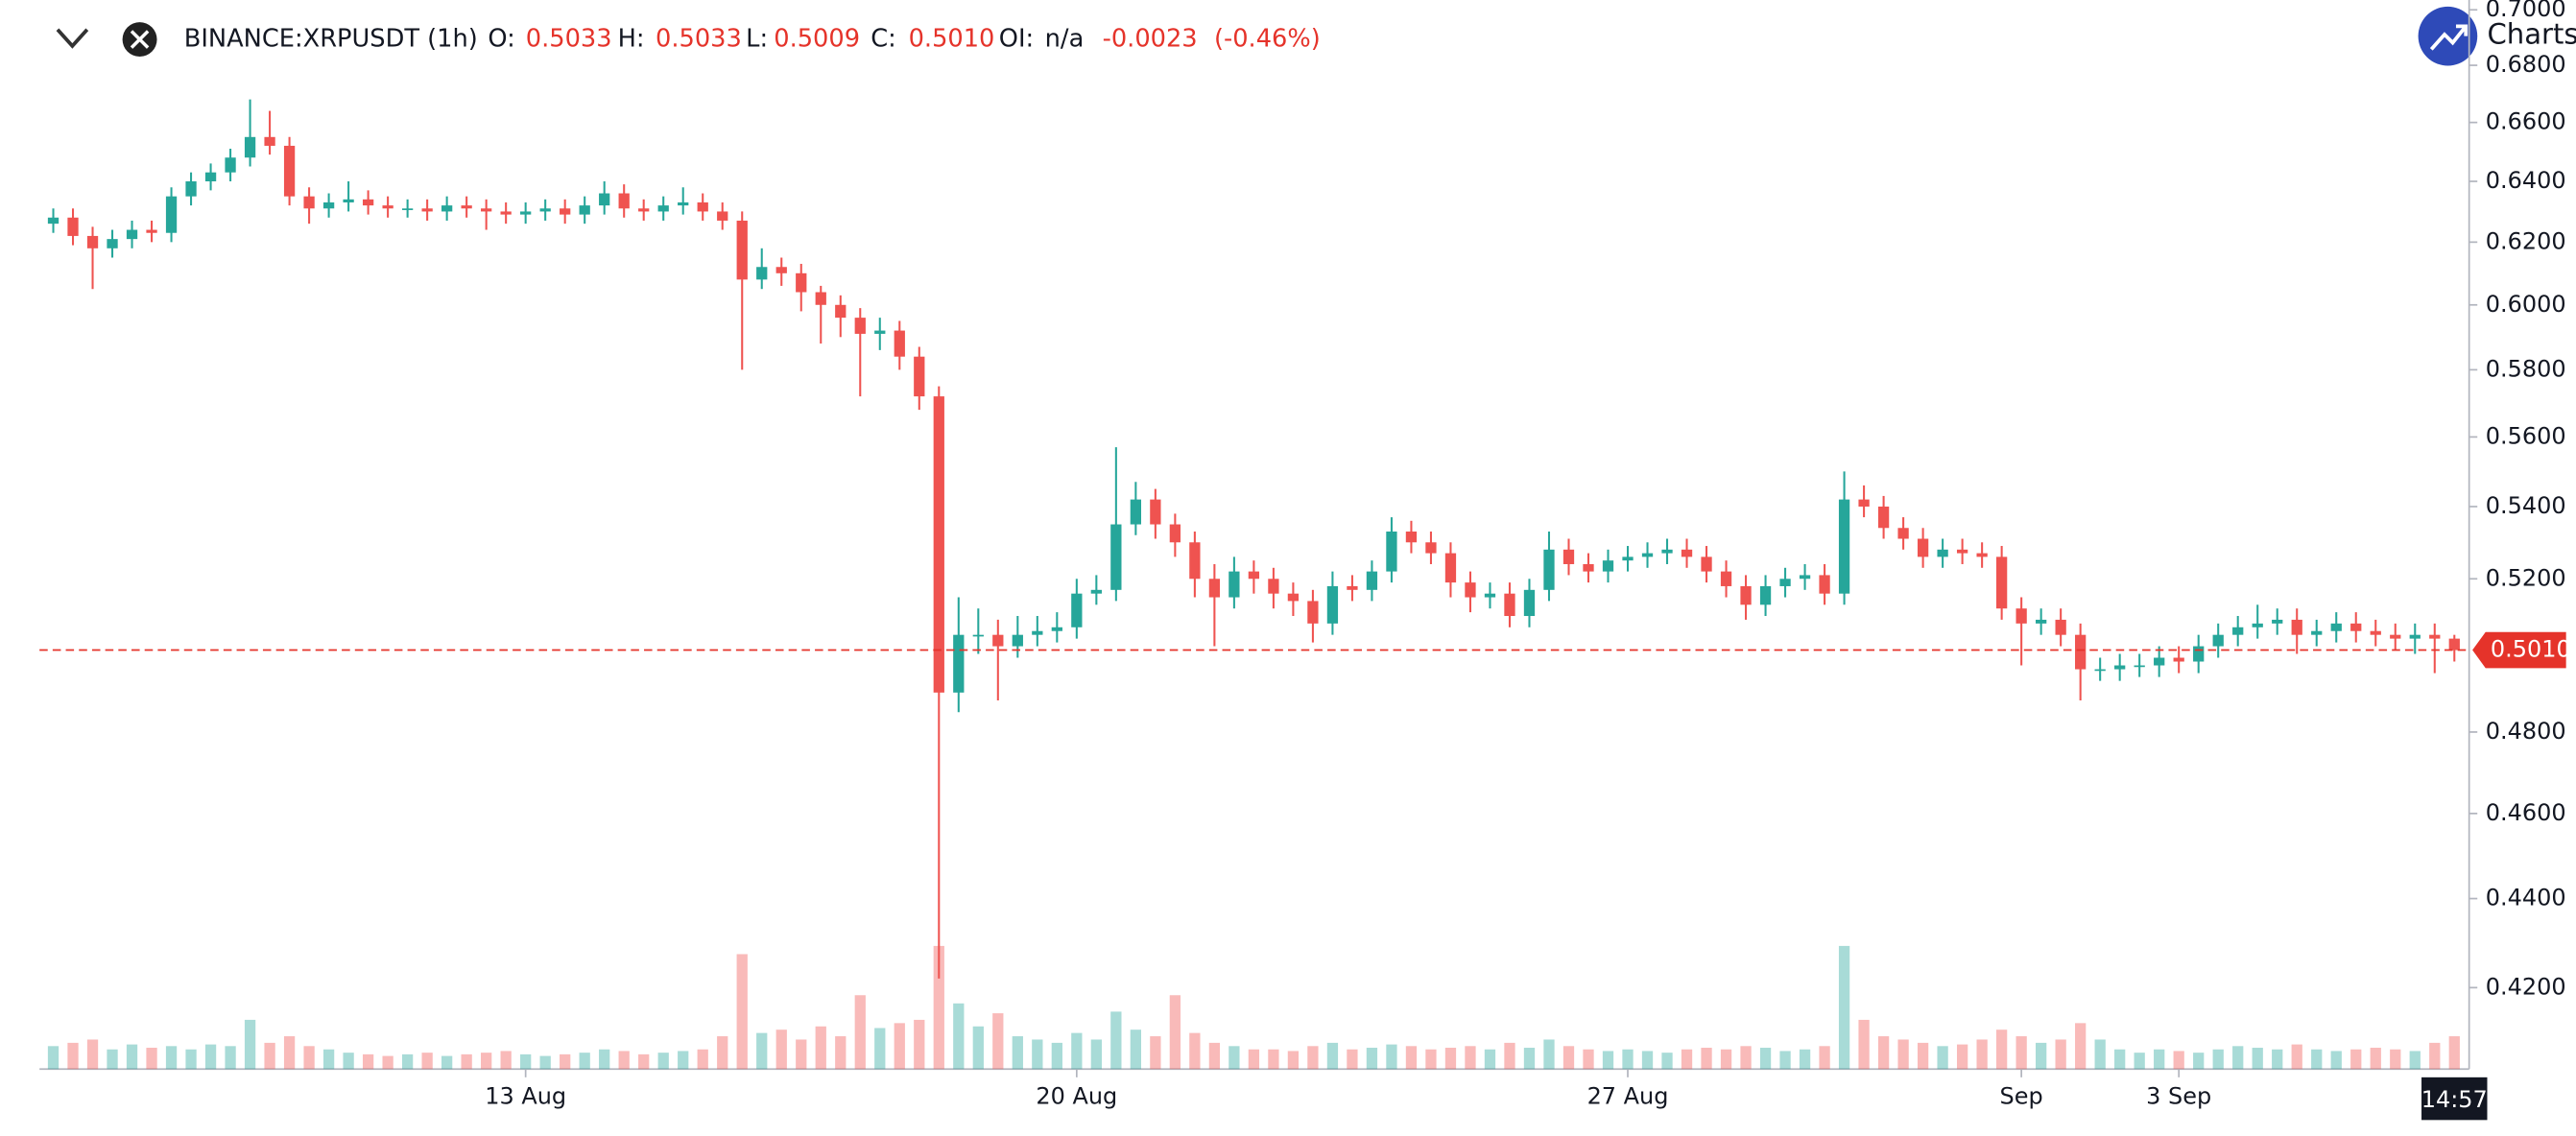 This screenshot has width=2576, height=1136. I want to click on ohlc-value: 0.5033, so click(569, 39).